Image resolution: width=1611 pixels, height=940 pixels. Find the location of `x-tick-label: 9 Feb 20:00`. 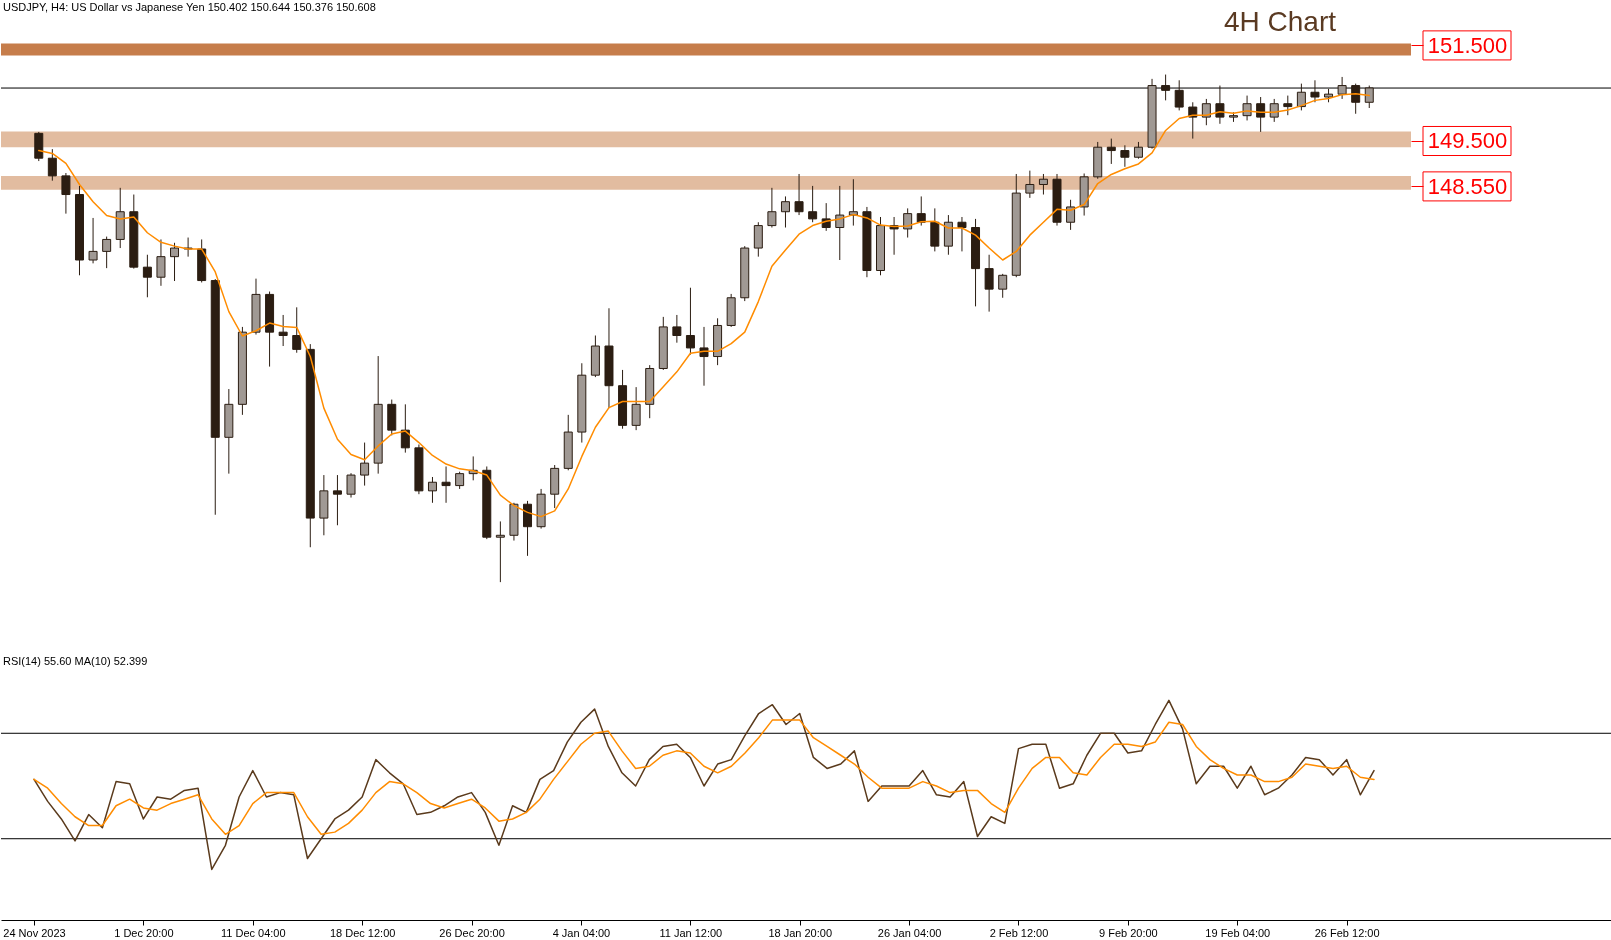

x-tick-label: 9 Feb 20:00 is located at coordinates (1128, 932).